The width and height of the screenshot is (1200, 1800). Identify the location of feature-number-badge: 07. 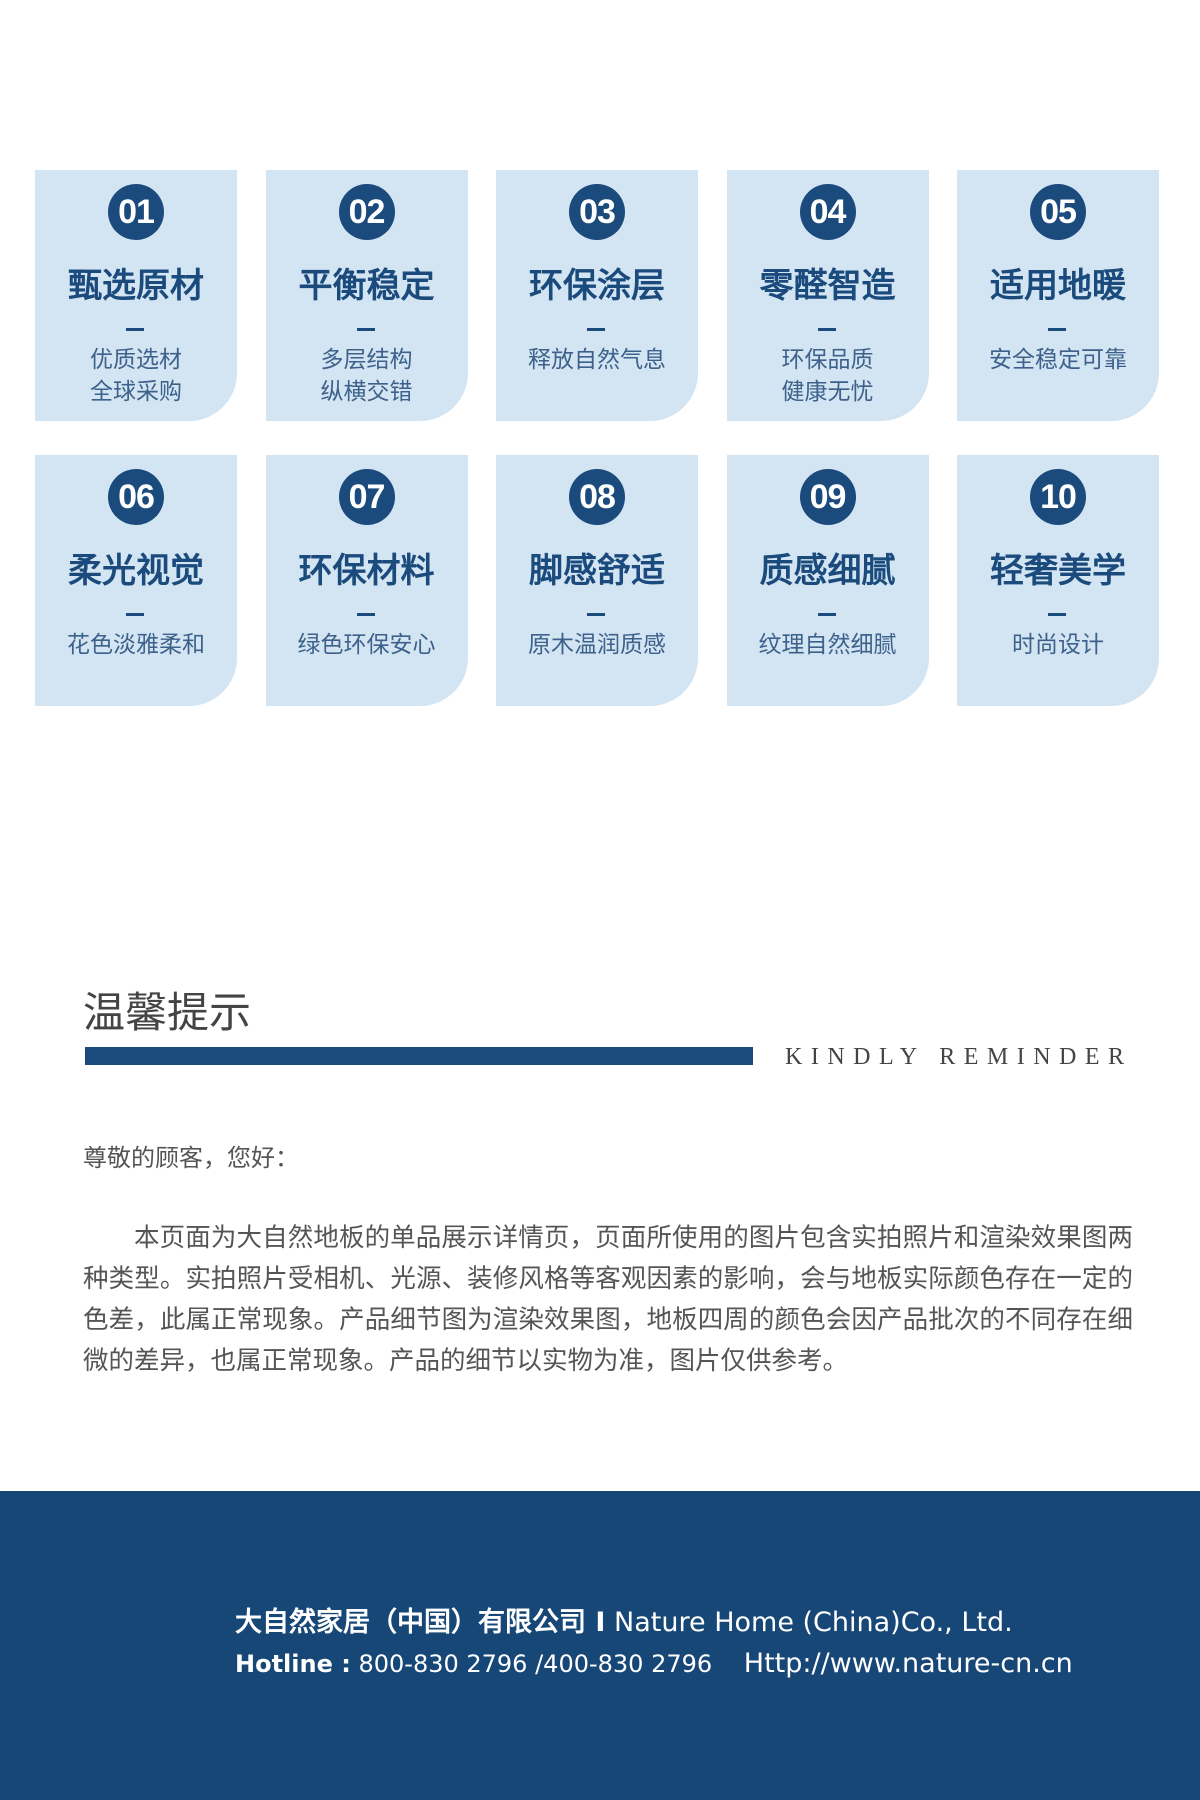
(366, 497).